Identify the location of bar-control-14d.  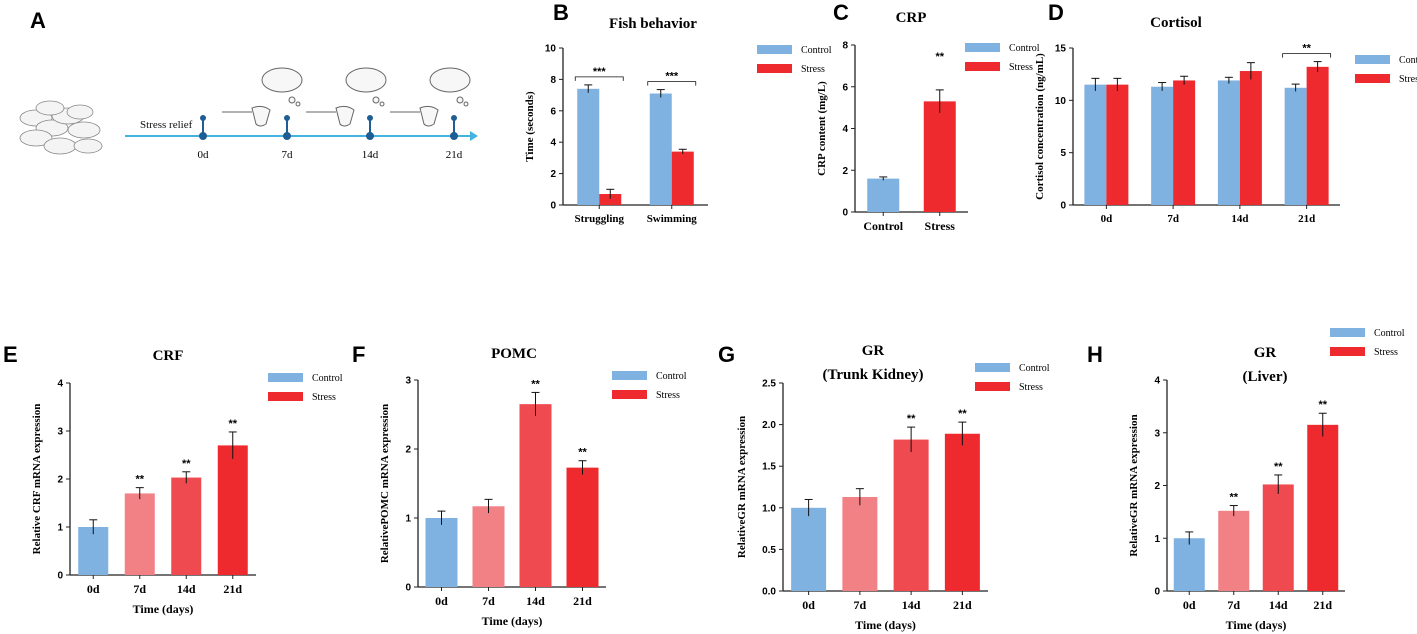
(1228, 142).